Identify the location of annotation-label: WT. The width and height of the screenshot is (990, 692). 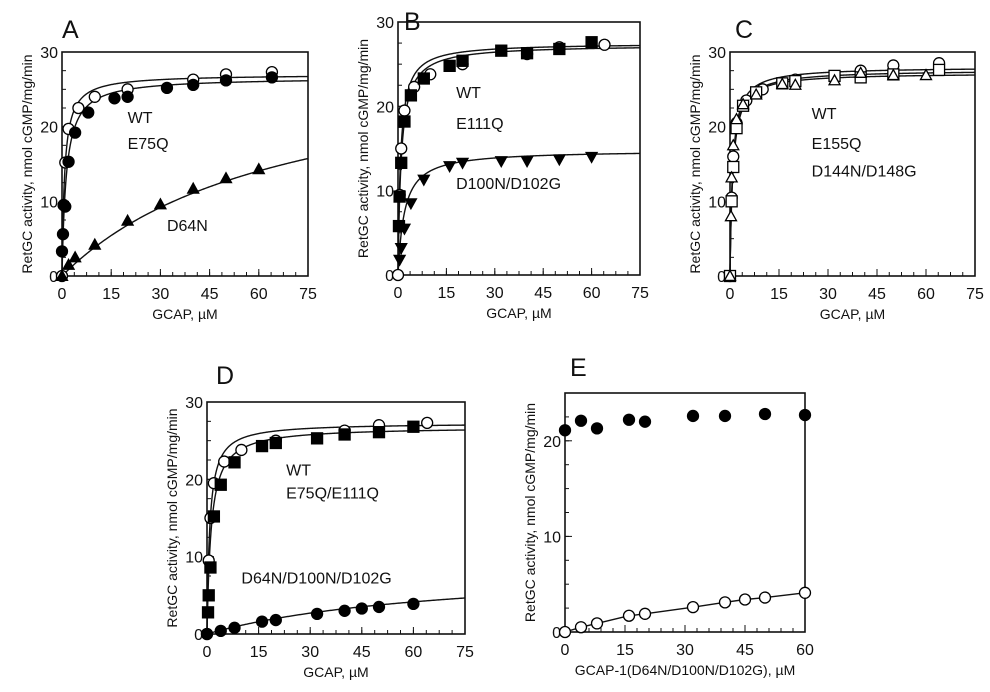
(298, 470).